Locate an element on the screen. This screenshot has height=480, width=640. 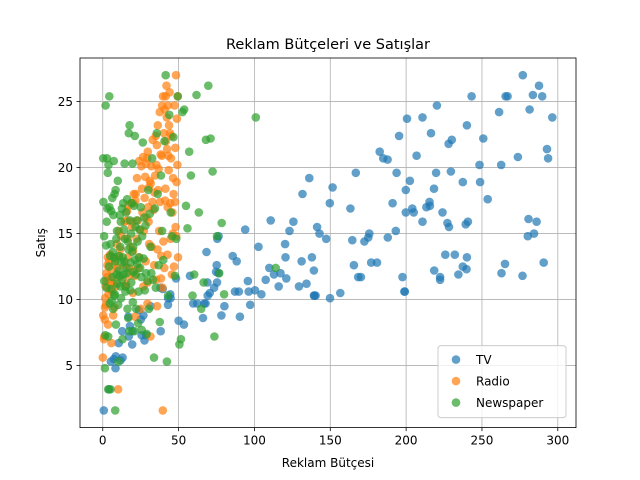
x-tick-label: 0 is located at coordinates (103, 441).